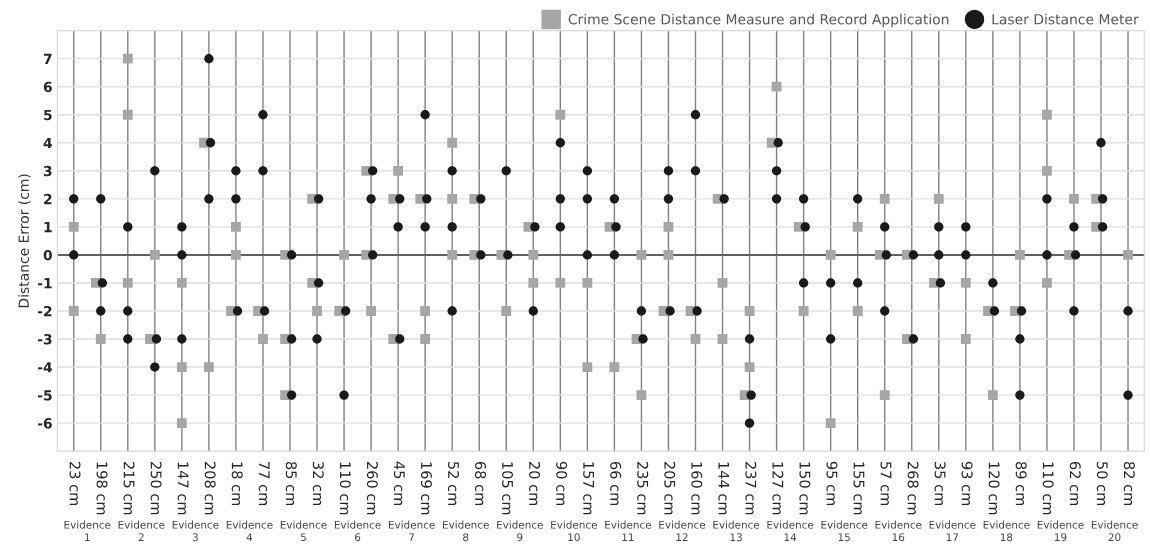 The image size is (1150, 557). I want to click on y-tick-label: 5, so click(48, 115).